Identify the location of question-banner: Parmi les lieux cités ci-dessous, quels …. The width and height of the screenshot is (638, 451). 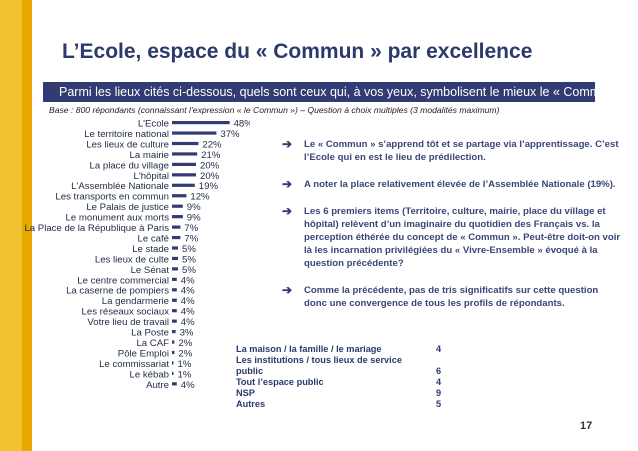
(319, 92).